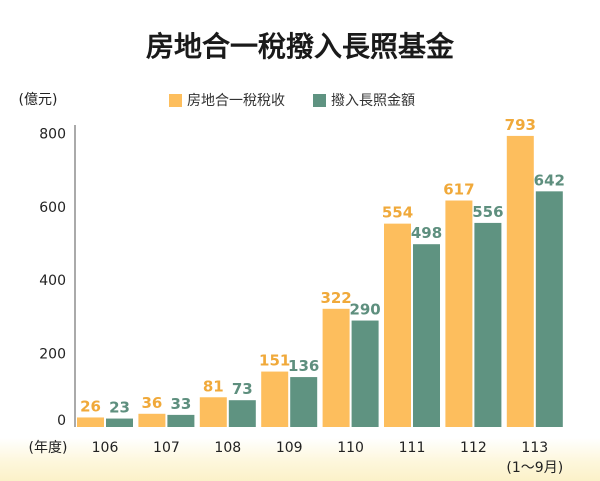  What do you see at coordinates (175, 100) in the screenshot?
I see `legend-swatch-tax-revenue` at bounding box center [175, 100].